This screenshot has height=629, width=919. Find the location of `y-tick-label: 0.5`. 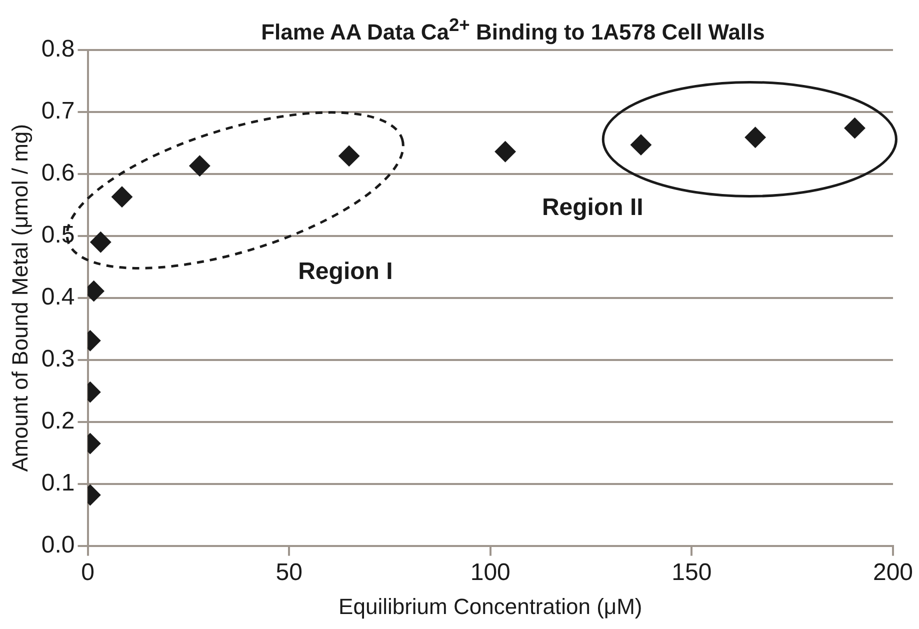

y-tick-label: 0.5 is located at coordinates (58, 235).